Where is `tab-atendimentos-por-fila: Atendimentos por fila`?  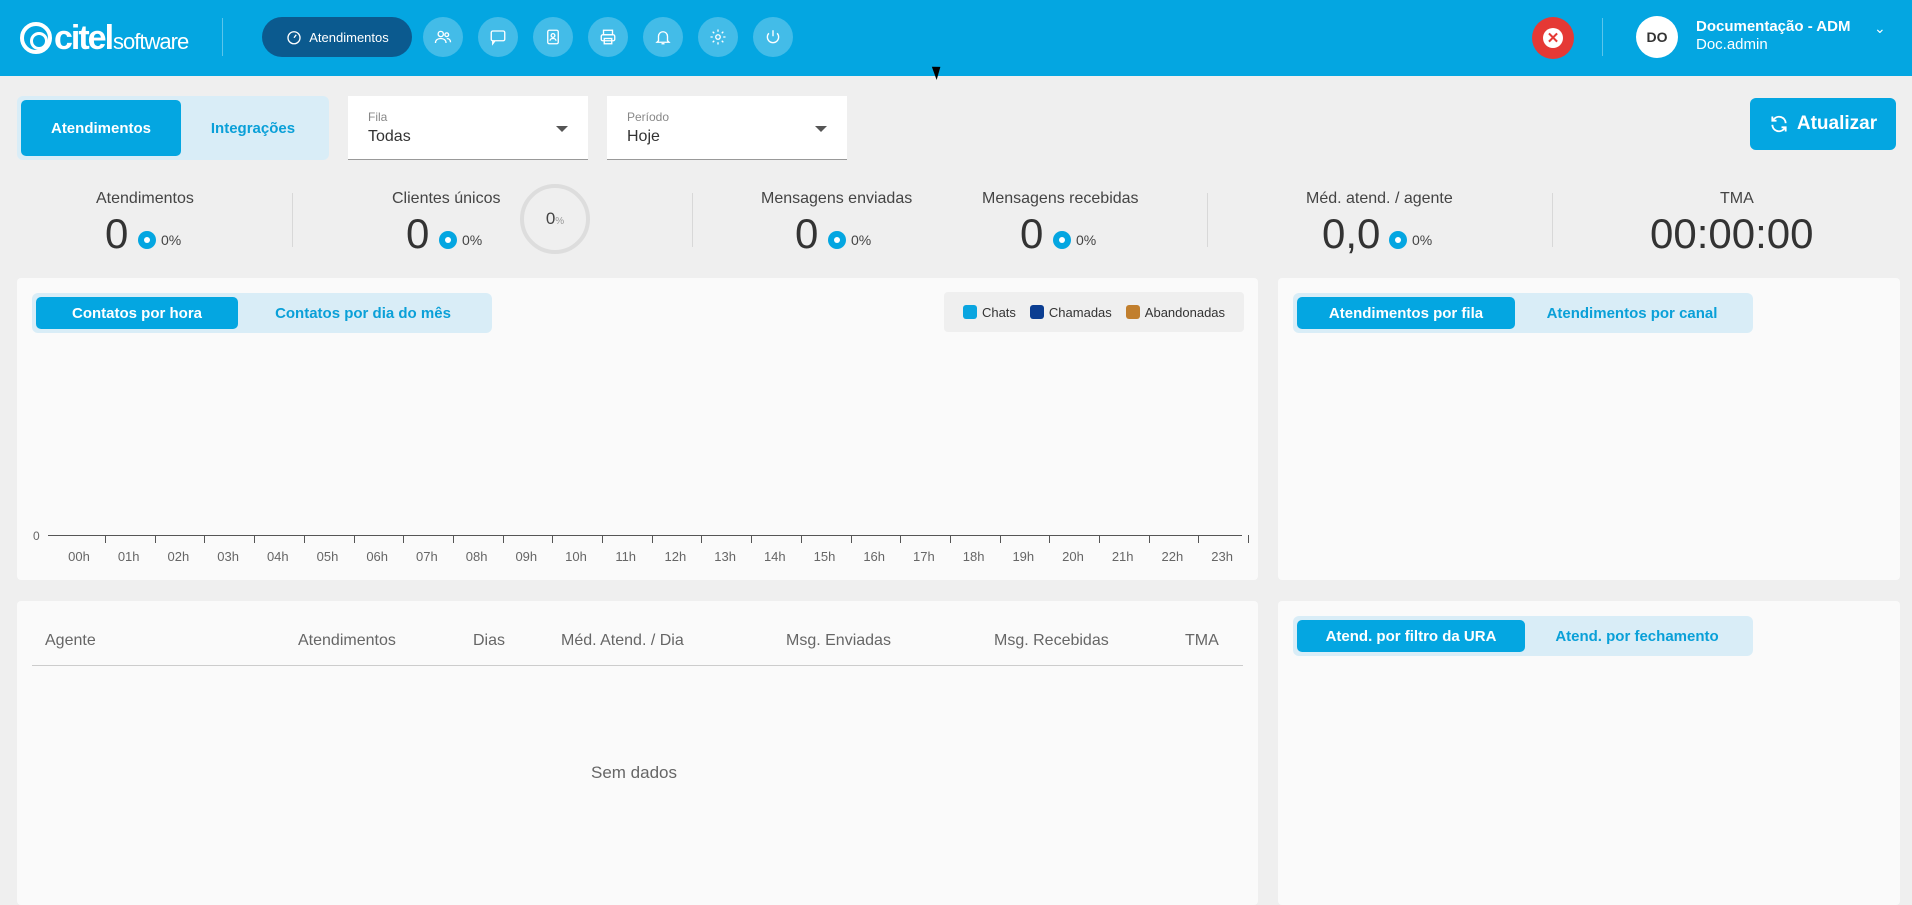
tab-atendimentos-por-fila: Atendimentos por fila is located at coordinates (1406, 313).